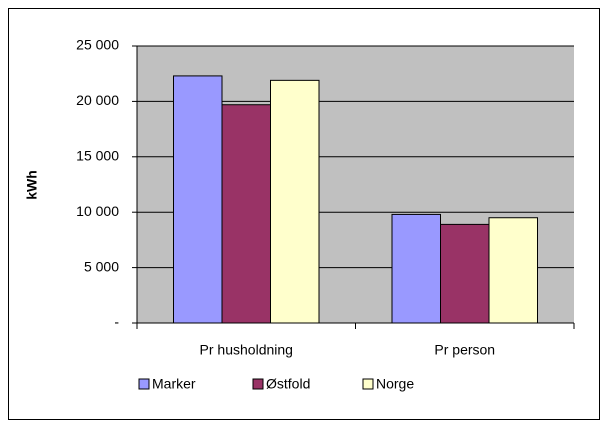 The width and height of the screenshot is (607, 429). I want to click on y-tick-label: 5 000, so click(101, 266).